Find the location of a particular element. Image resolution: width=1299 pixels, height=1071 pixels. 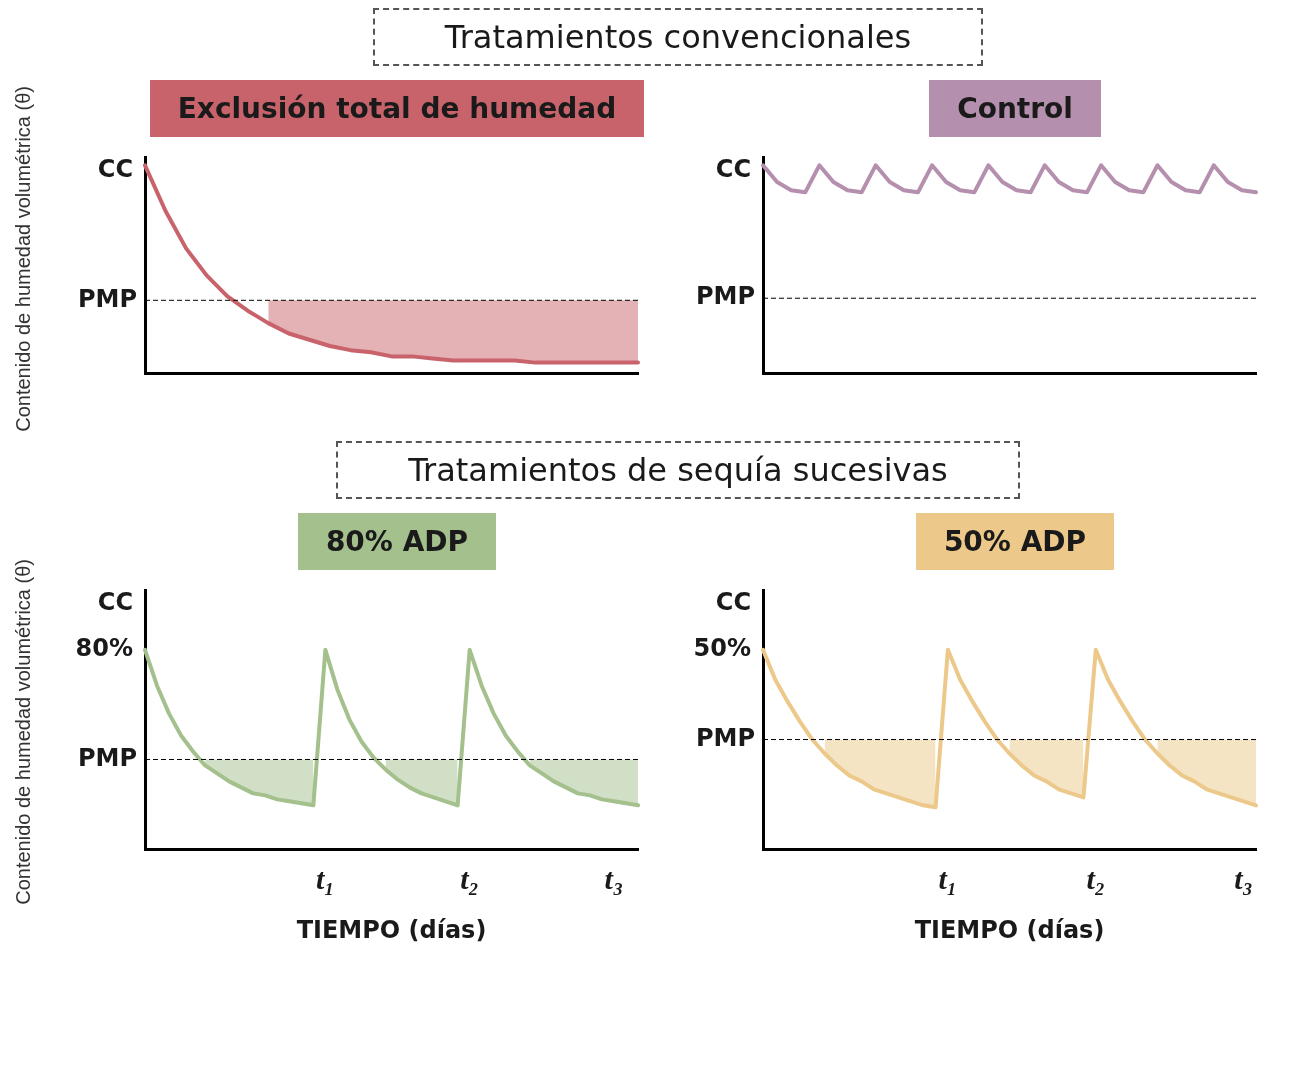

chart-subtitle: Tratamientos de sequía sucesivas is located at coordinates (678, 470).